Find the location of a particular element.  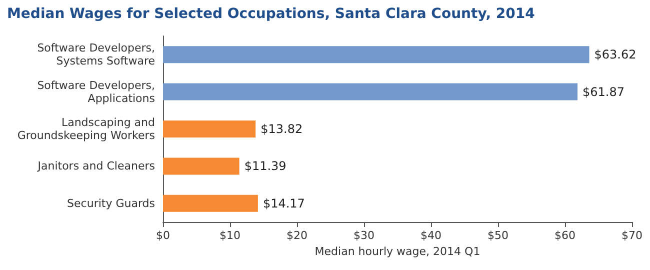

x-tick-label: $40 is located at coordinates (431, 235).